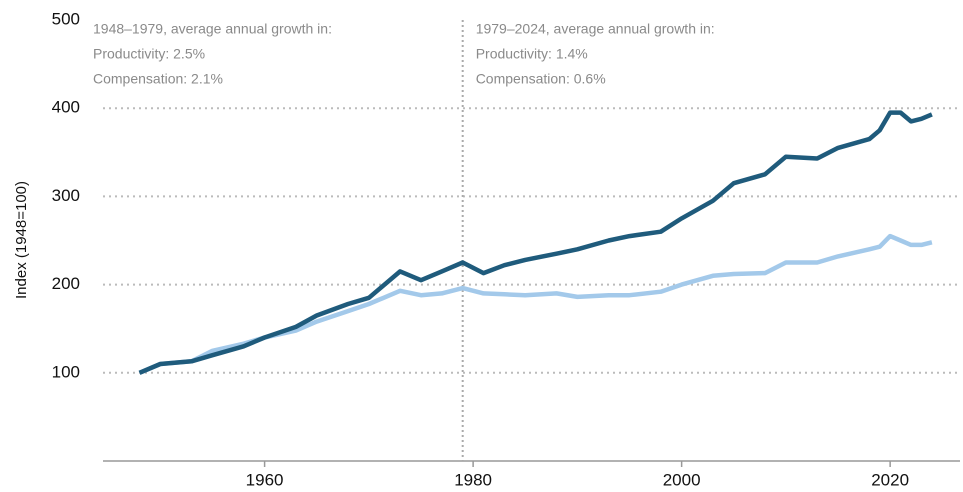 The height and width of the screenshot is (492, 963). What do you see at coordinates (890, 479) in the screenshot?
I see `x-tick-label: 2020` at bounding box center [890, 479].